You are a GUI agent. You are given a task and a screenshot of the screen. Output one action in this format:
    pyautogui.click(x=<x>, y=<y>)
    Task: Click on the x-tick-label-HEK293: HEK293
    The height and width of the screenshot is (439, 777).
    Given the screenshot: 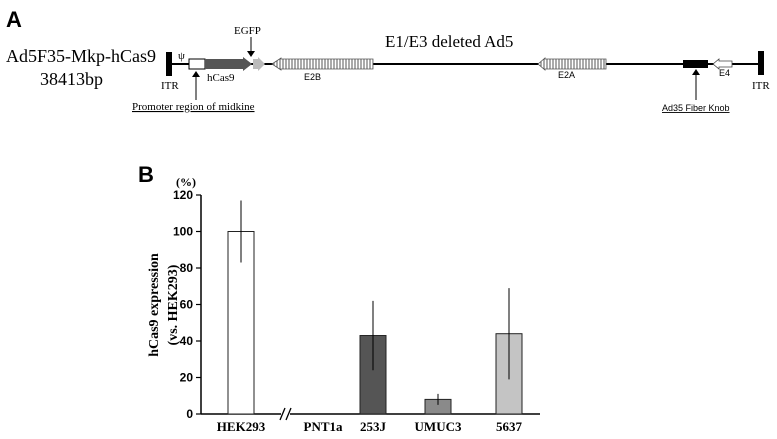 What is the action you would take?
    pyautogui.click(x=241, y=426)
    